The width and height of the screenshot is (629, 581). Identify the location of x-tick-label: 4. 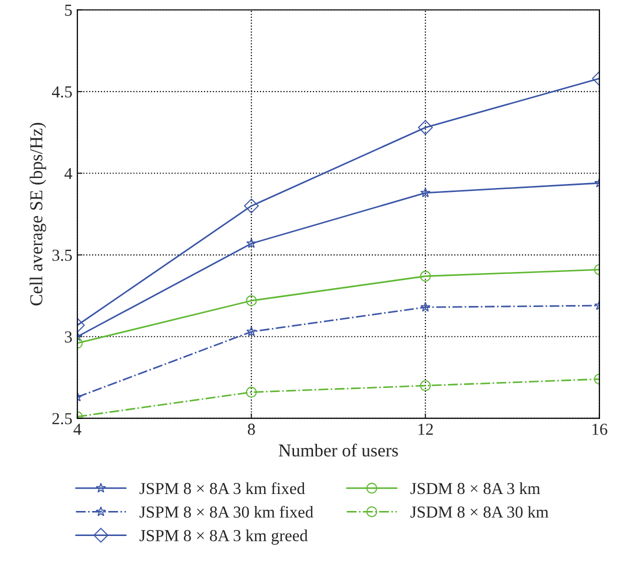
(78, 429).